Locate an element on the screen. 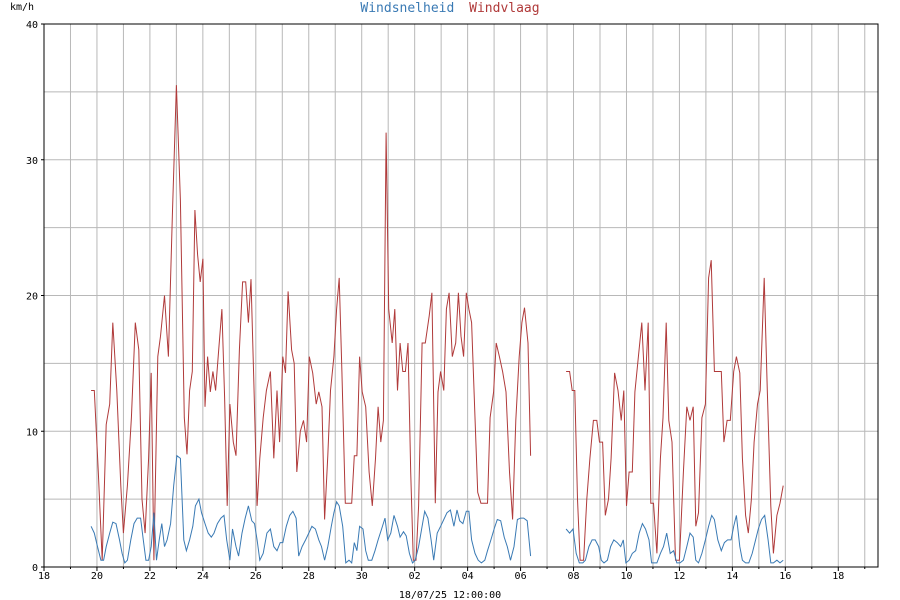 The image size is (900, 600). x-tick-label: 26 is located at coordinates (256, 576).